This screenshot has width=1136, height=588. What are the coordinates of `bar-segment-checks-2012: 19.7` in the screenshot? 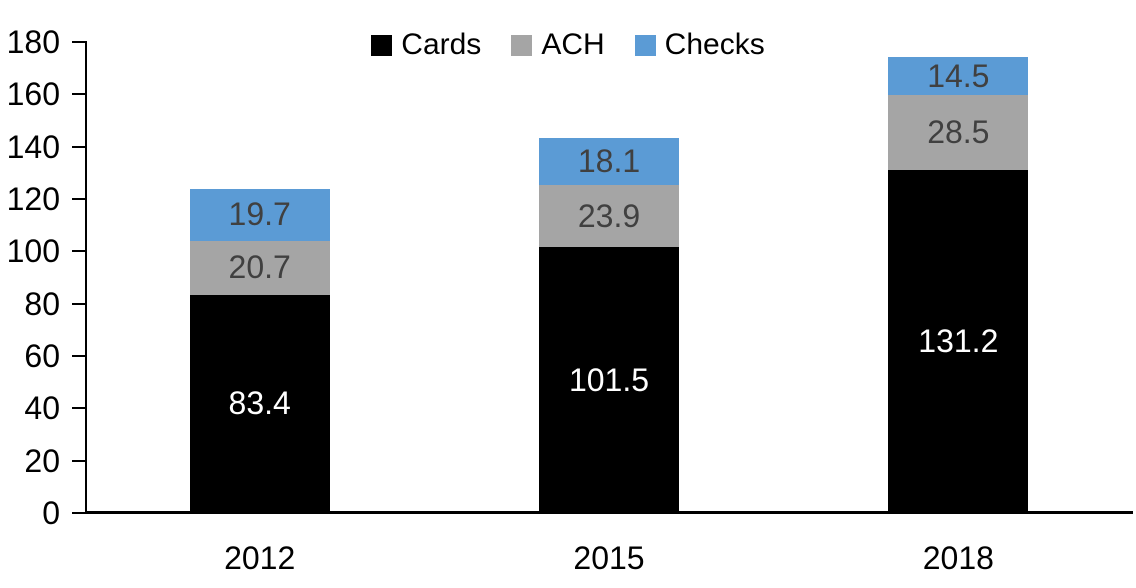 It's located at (259, 215).